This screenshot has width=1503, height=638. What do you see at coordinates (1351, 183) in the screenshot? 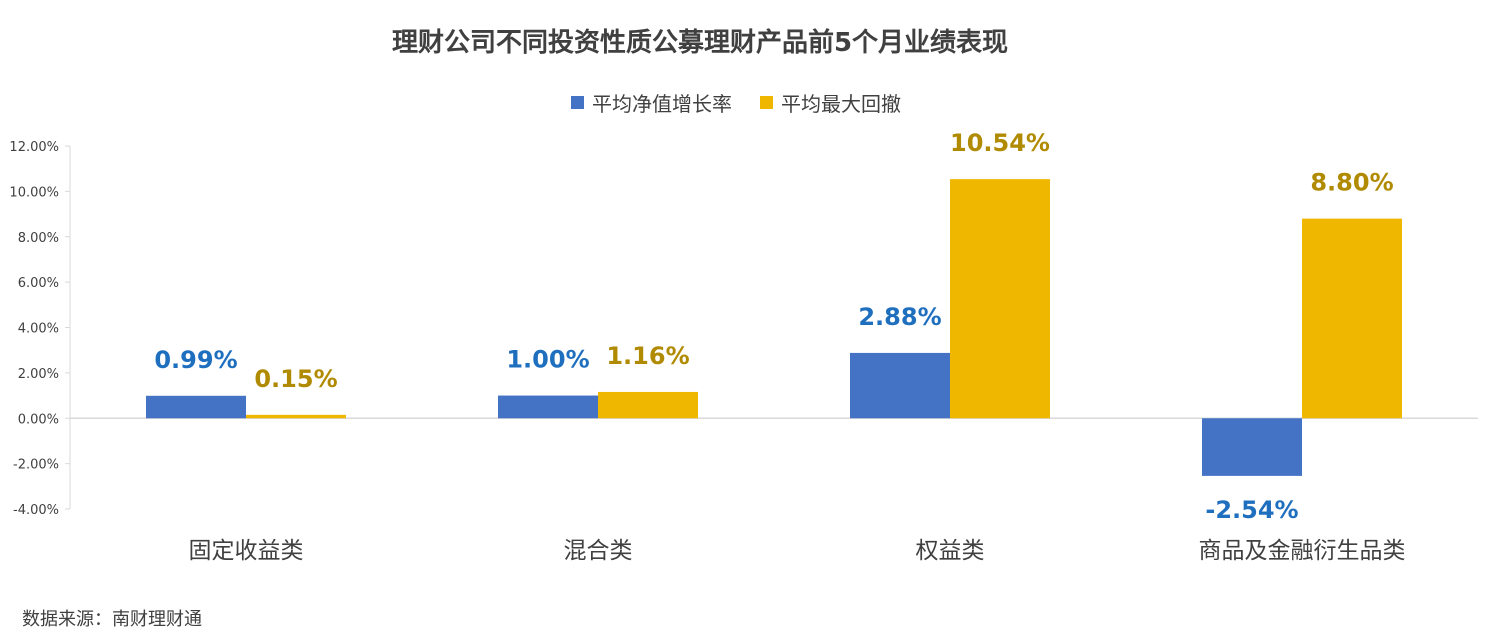
I see `data-label-series-1-3: 8.80%` at bounding box center [1351, 183].